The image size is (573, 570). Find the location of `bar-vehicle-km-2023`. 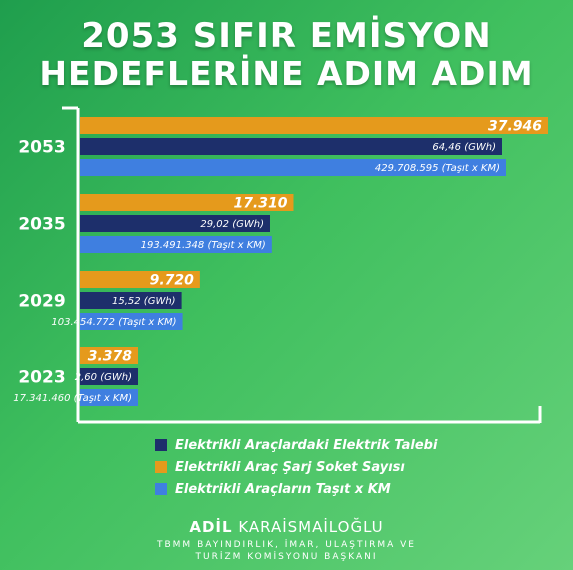

bar-vehicle-km-2023 is located at coordinates (109, 397).